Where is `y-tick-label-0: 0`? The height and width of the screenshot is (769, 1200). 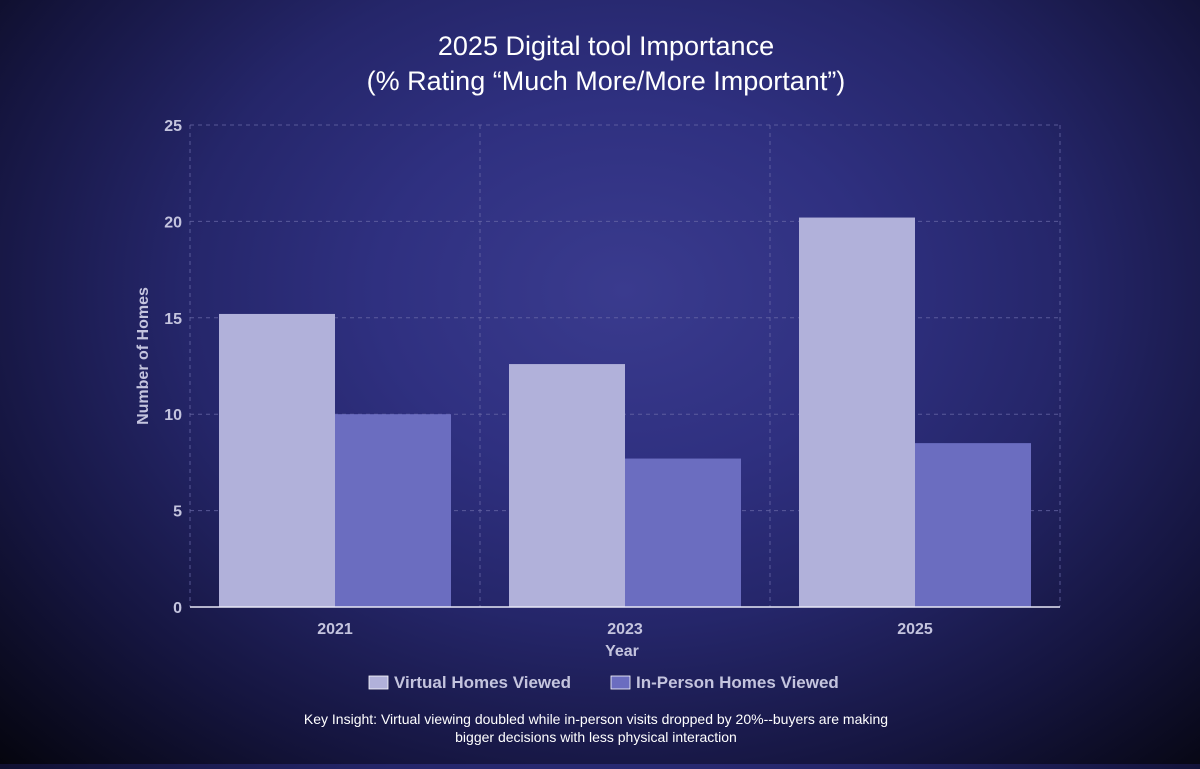 y-tick-label-0: 0 is located at coordinates (177, 608).